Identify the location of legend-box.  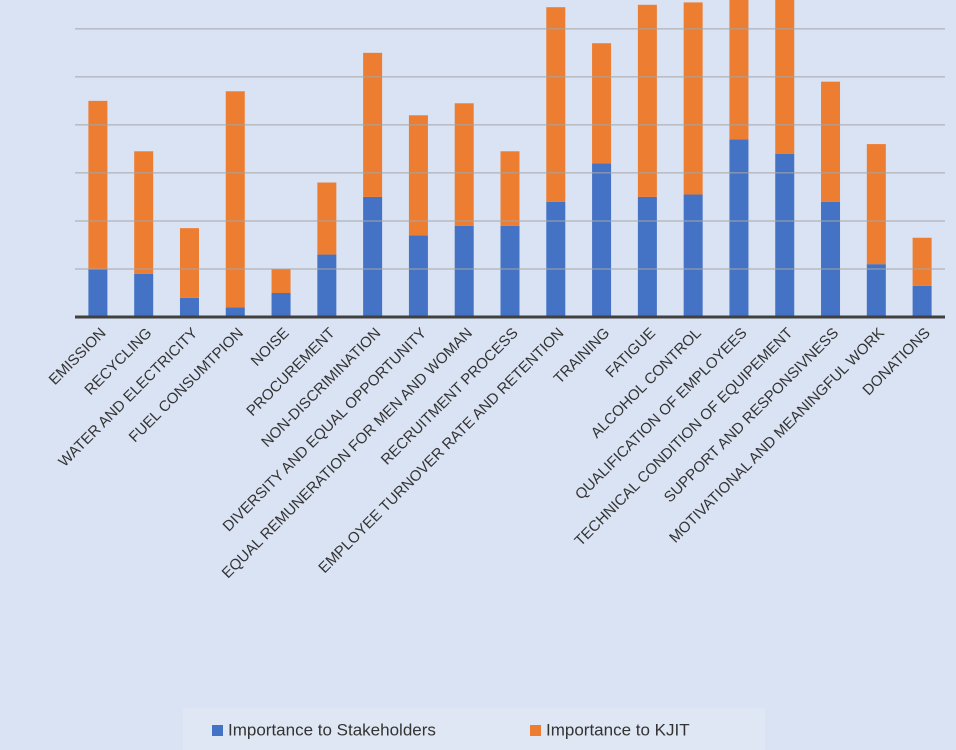
(474, 729).